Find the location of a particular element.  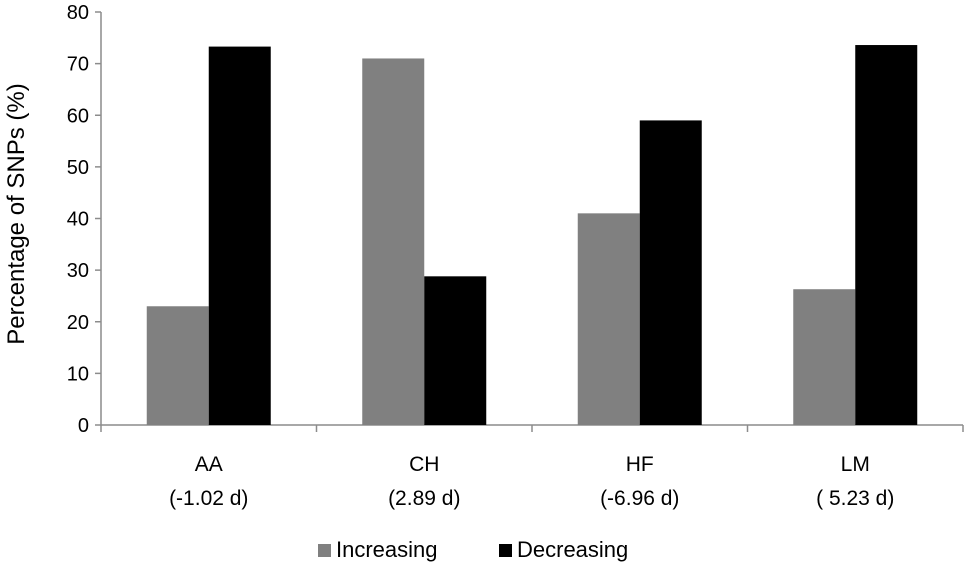

y-axis-label: Percentage of SNPs (%) is located at coordinates (16, 213).